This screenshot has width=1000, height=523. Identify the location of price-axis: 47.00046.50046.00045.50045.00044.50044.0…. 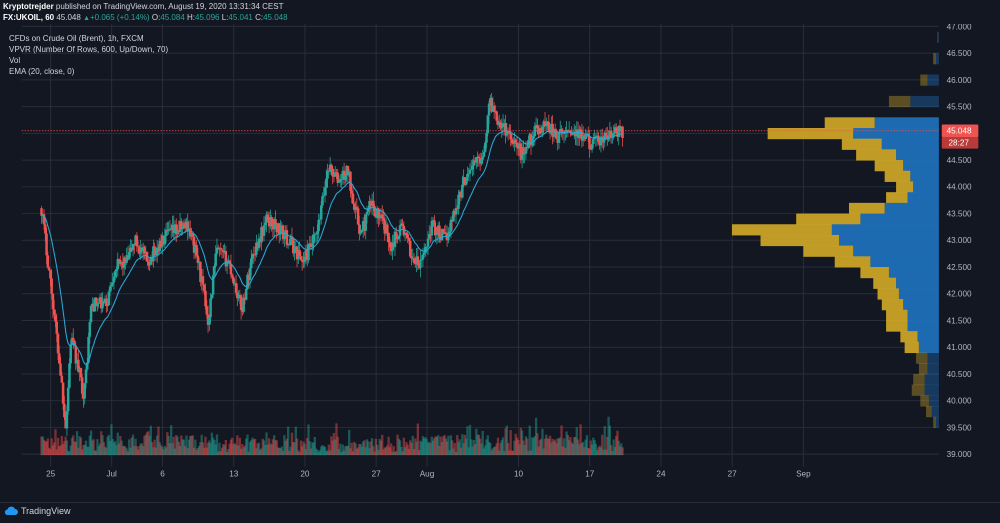
(960, 241).